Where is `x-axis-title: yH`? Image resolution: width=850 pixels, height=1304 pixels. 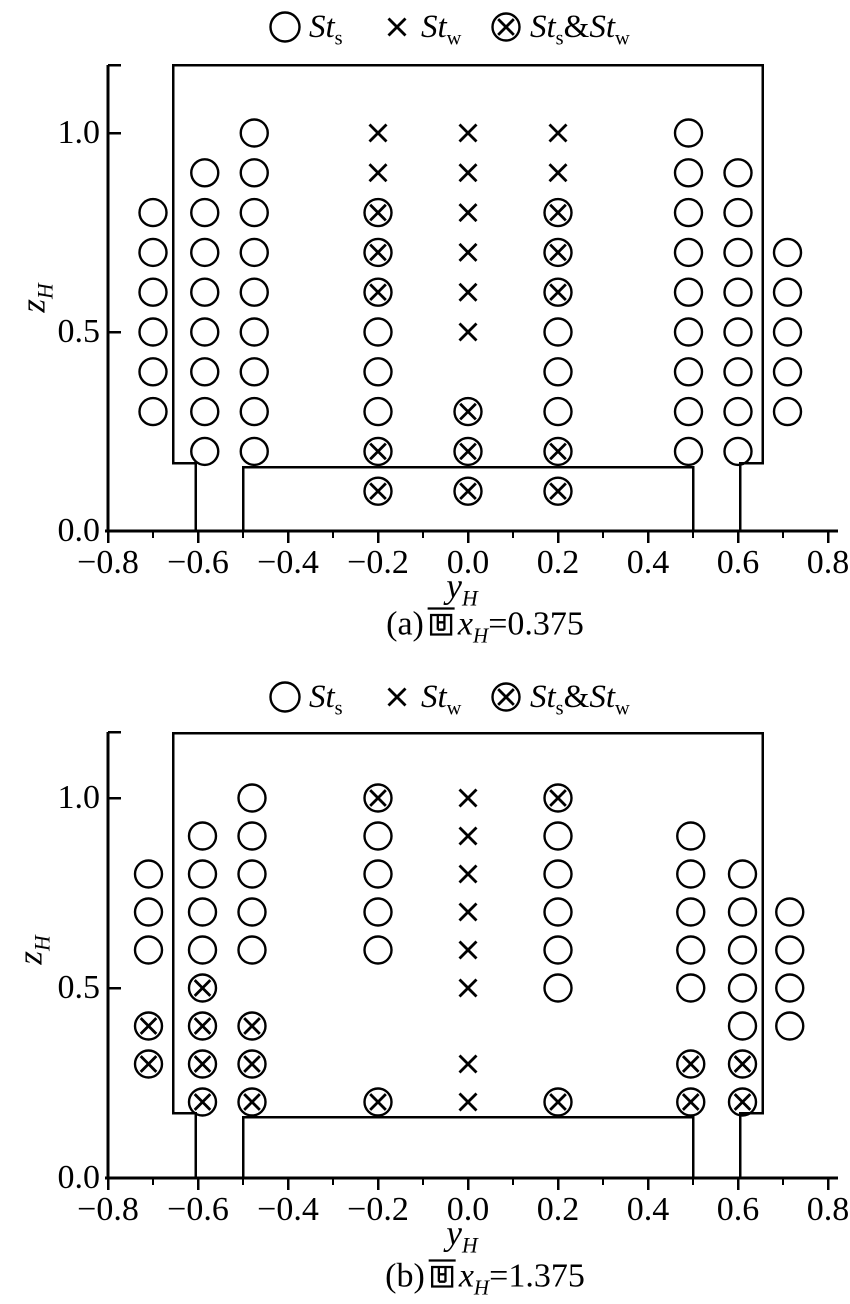 x-axis-title: yH is located at coordinates (461, 589).